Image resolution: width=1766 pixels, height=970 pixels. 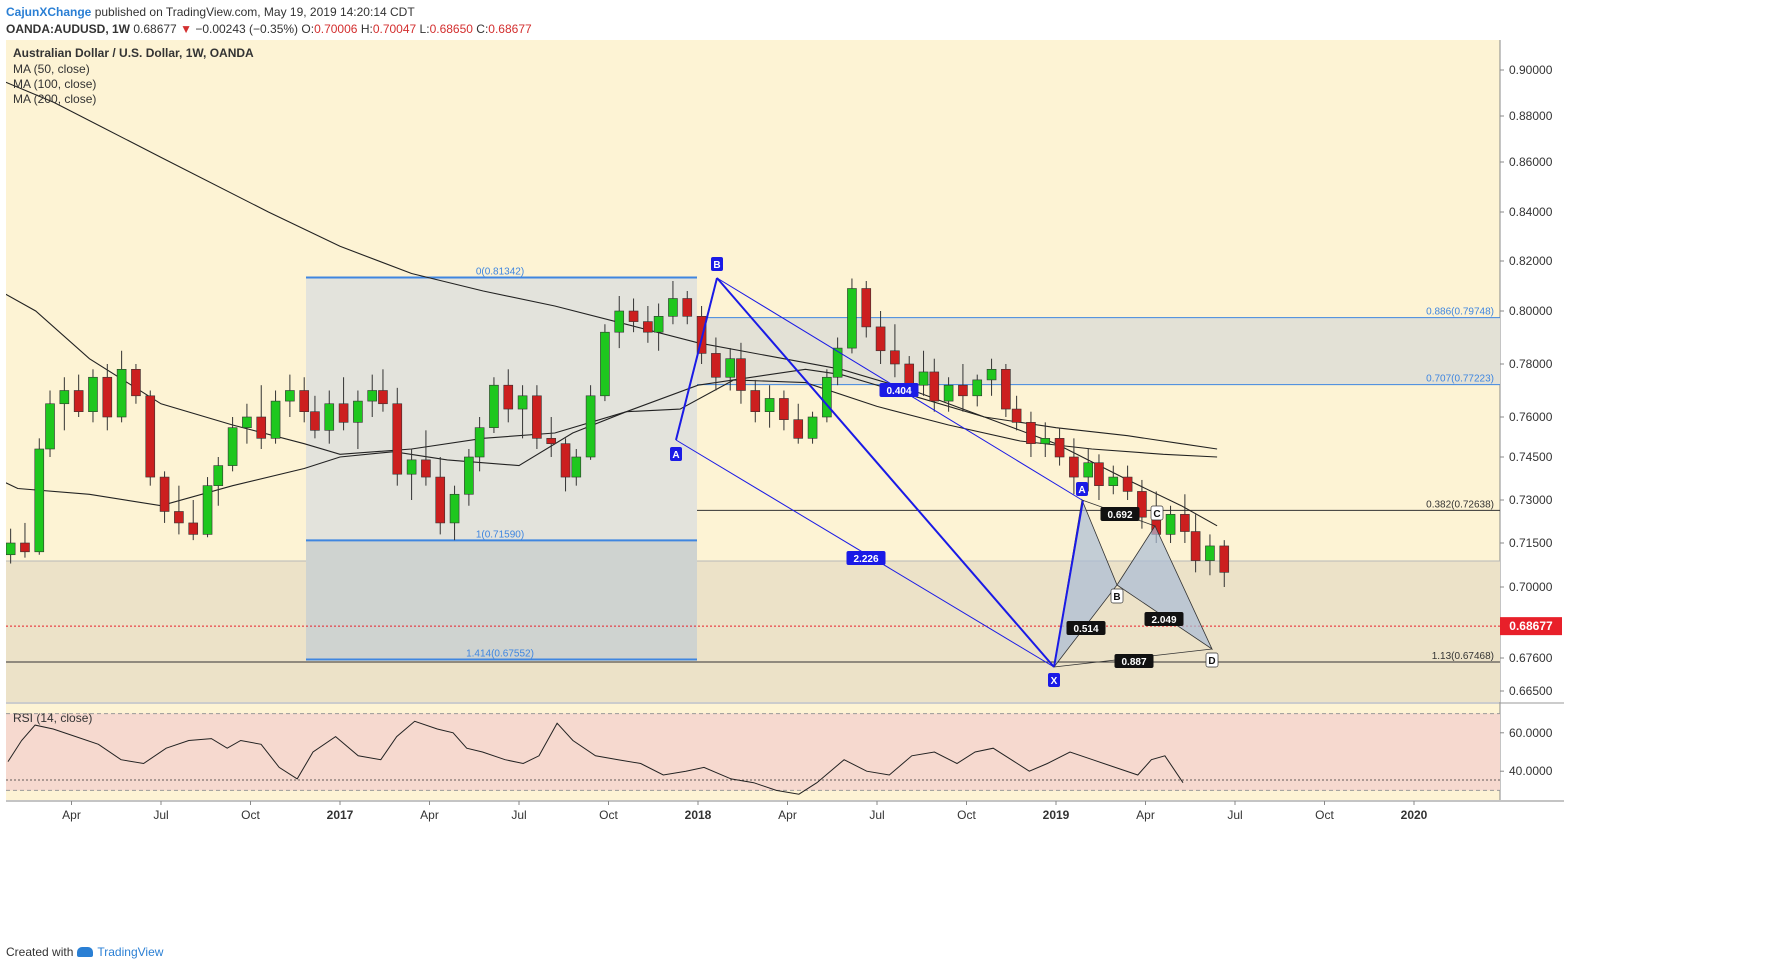 I want to click on harmonic-leg-ab, so click(x=696, y=359).